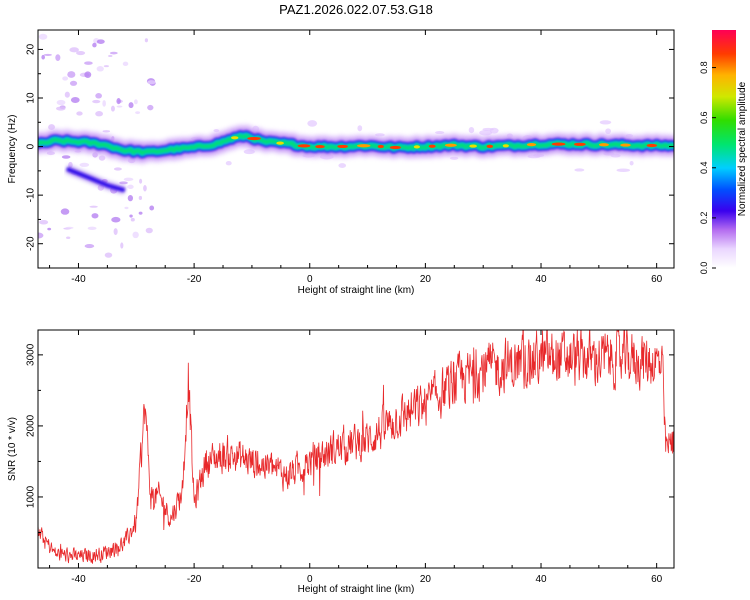 The height and width of the screenshot is (600, 750). I want to click on spectrogram-side-branch, so click(96, 180).